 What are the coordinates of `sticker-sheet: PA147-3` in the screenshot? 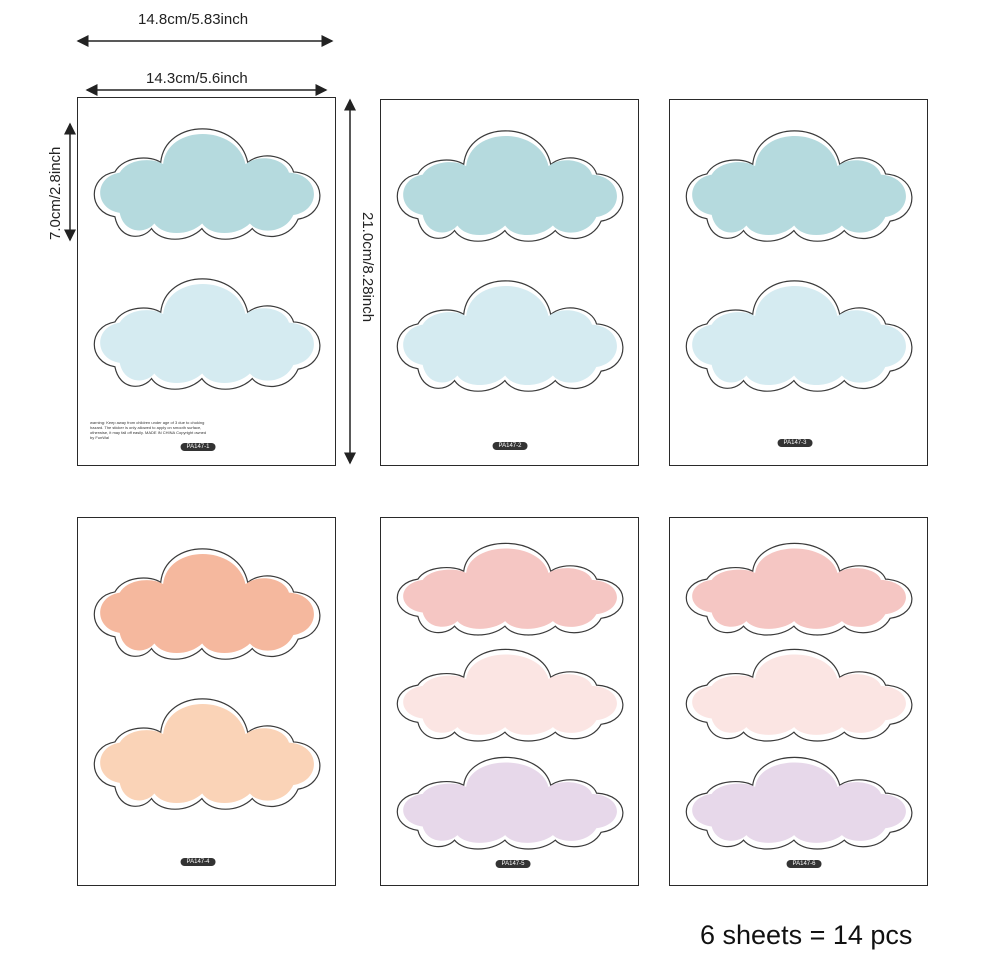 It's located at (798, 282).